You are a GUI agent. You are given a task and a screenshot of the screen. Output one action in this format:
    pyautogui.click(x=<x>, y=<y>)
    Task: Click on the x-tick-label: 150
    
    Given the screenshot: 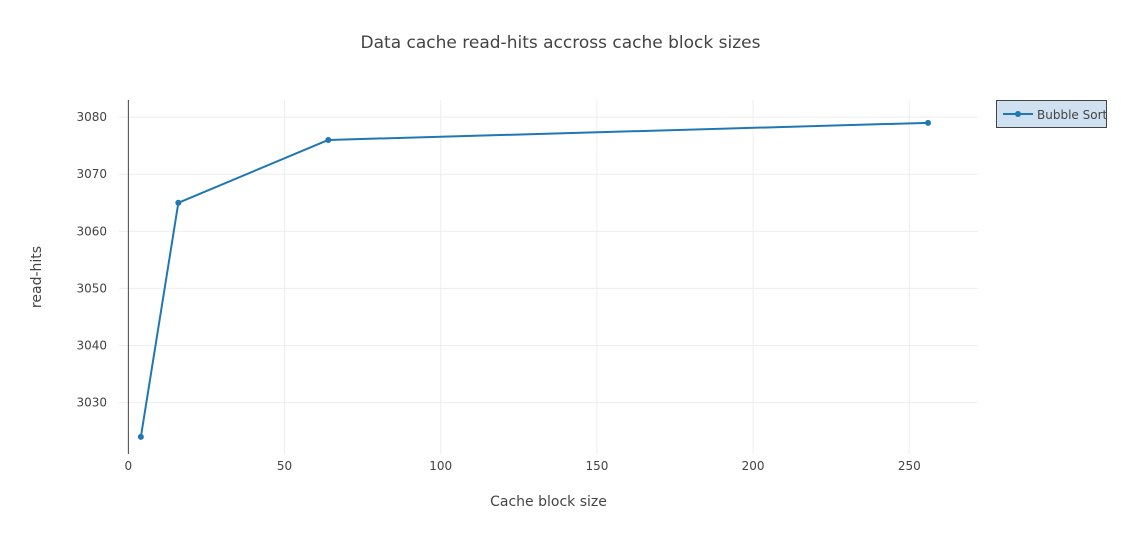 What is the action you would take?
    pyautogui.click(x=596, y=466)
    